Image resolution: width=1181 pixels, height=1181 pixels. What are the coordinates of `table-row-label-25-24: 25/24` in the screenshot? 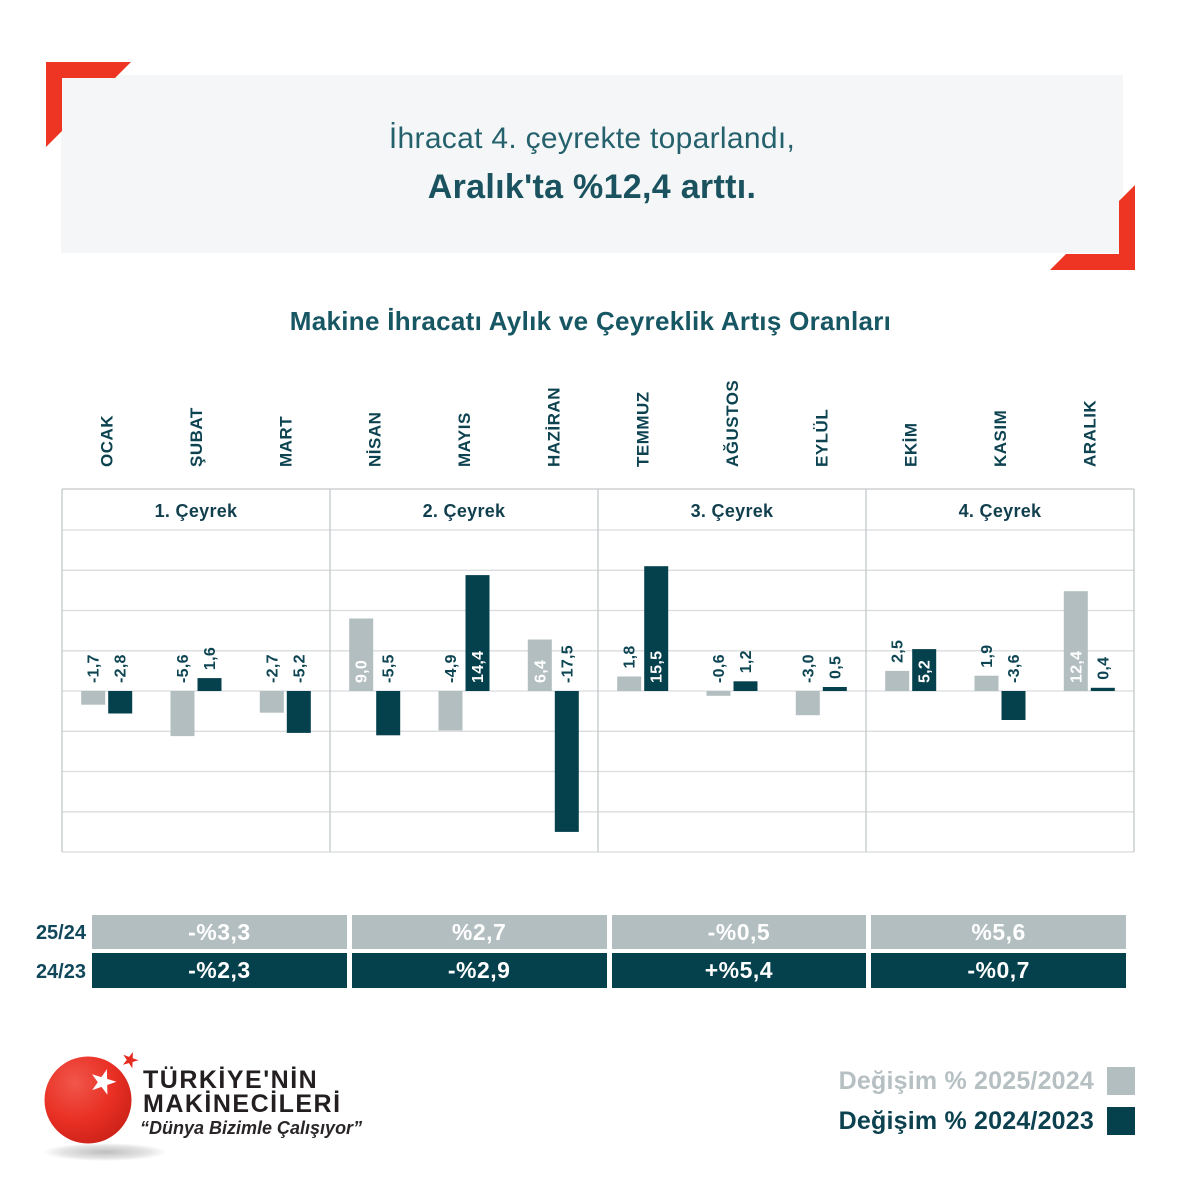 It's located at (60, 933).